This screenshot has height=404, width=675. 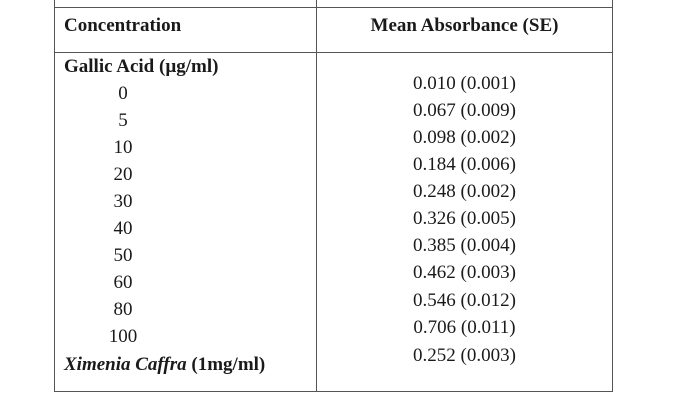 What do you see at coordinates (464, 137) in the screenshot?
I see `absorbance-cell: 0.098 (0.002)` at bounding box center [464, 137].